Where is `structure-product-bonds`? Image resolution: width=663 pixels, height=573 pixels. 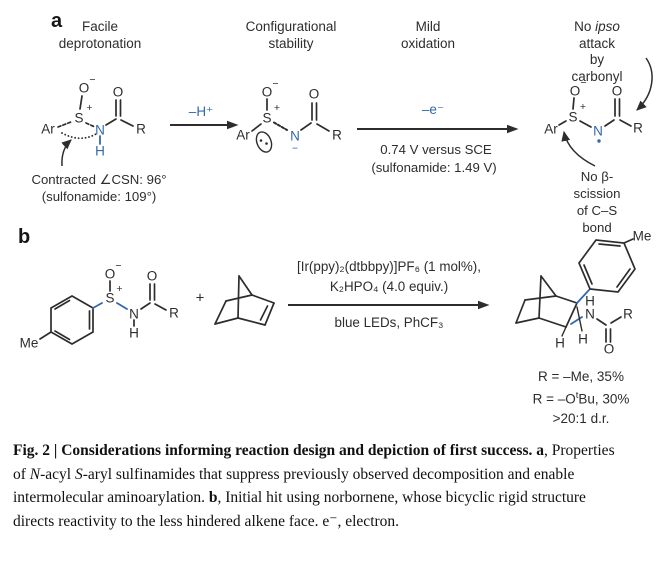 structure-product-bonds is located at coordinates (575, 290).